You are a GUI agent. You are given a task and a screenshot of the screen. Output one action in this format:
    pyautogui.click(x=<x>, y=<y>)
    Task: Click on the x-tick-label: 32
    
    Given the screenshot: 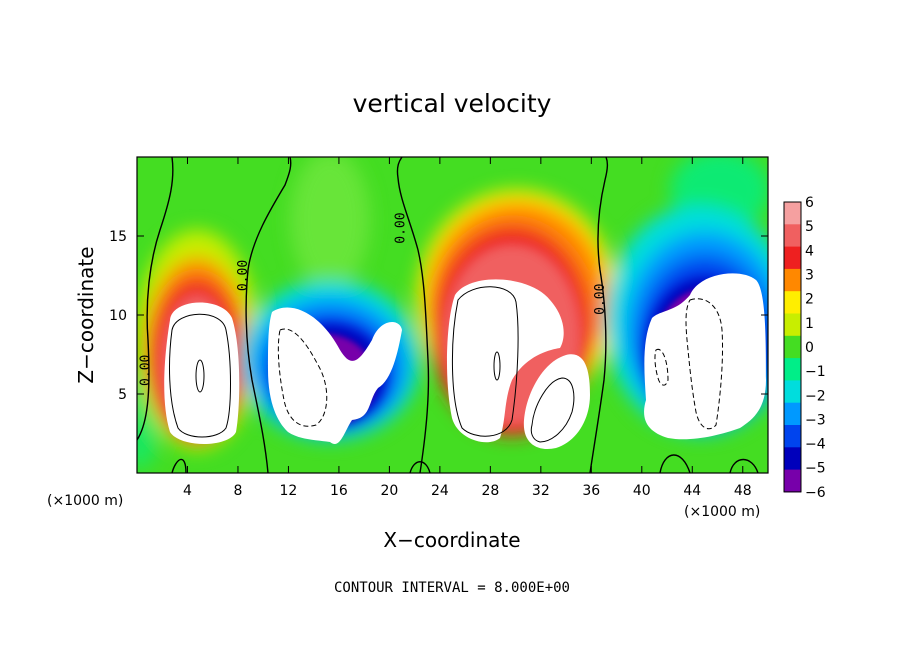 What is the action you would take?
    pyautogui.click(x=541, y=491)
    